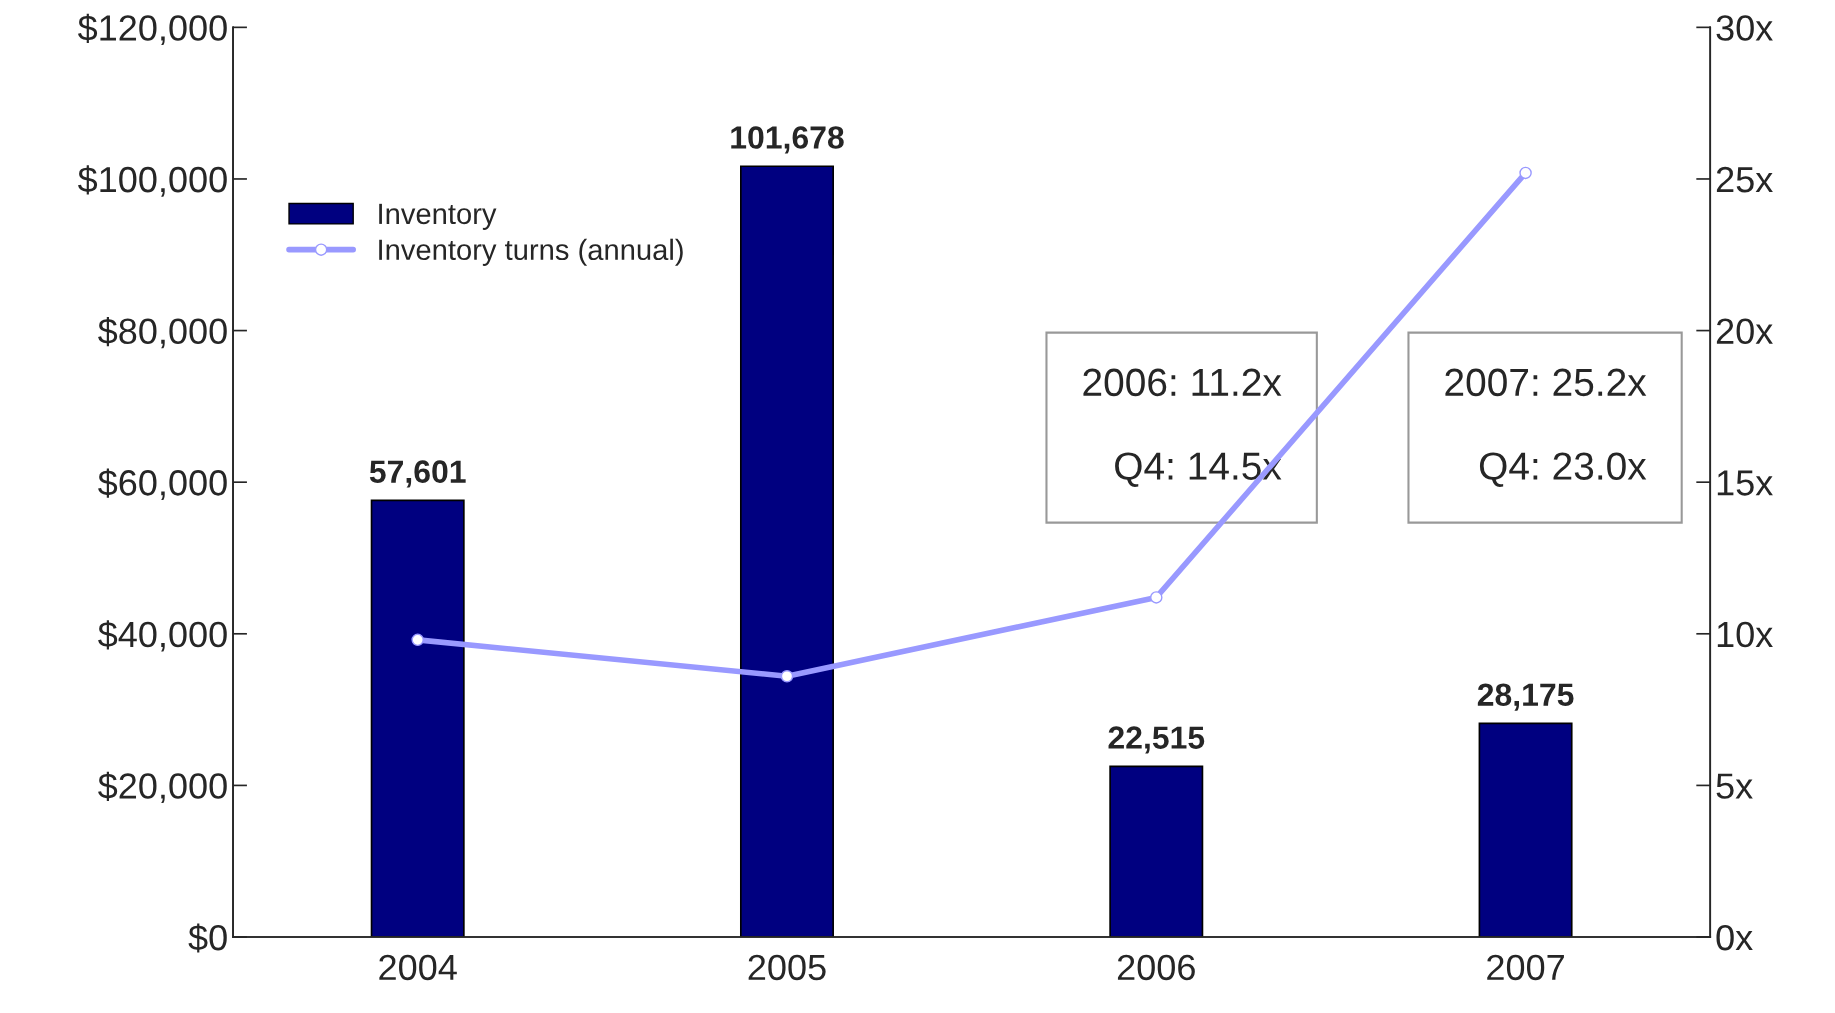  I want to click on y-tick-label: $80,000, so click(162, 332).